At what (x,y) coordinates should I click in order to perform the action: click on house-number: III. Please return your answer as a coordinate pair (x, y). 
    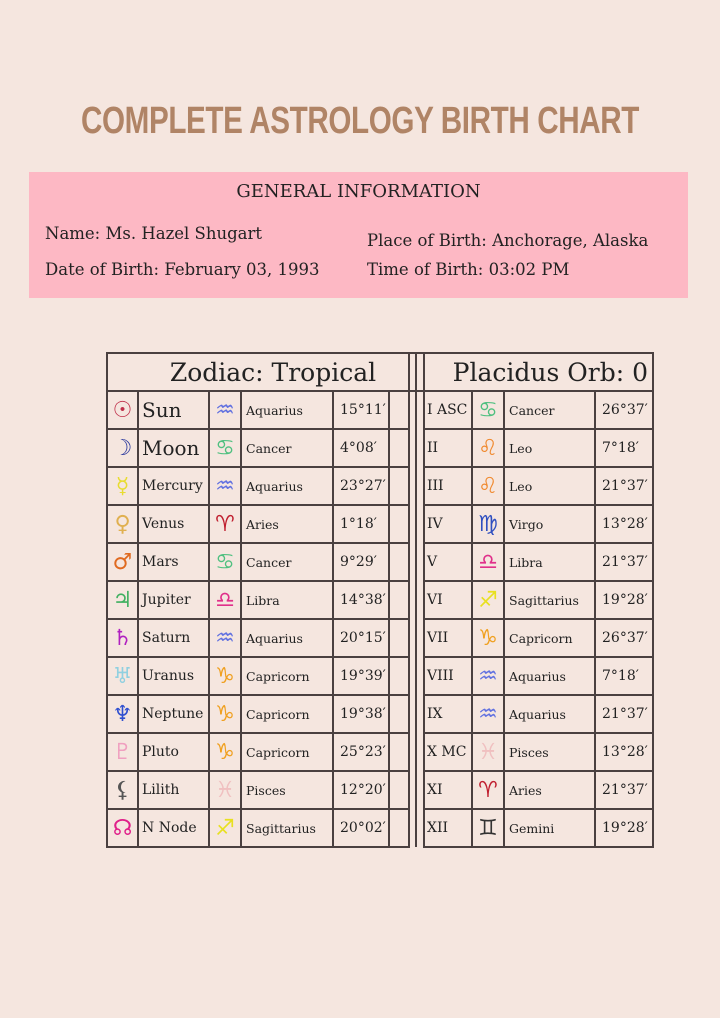
    Looking at the image, I should click on (448, 486).